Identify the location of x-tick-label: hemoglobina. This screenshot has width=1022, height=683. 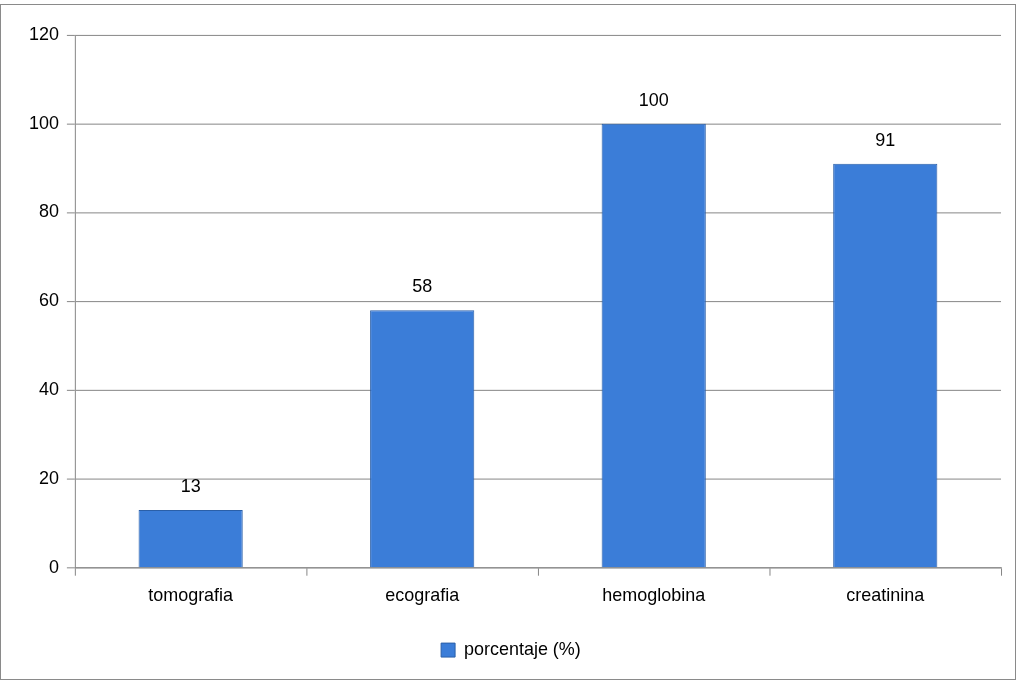
(654, 595).